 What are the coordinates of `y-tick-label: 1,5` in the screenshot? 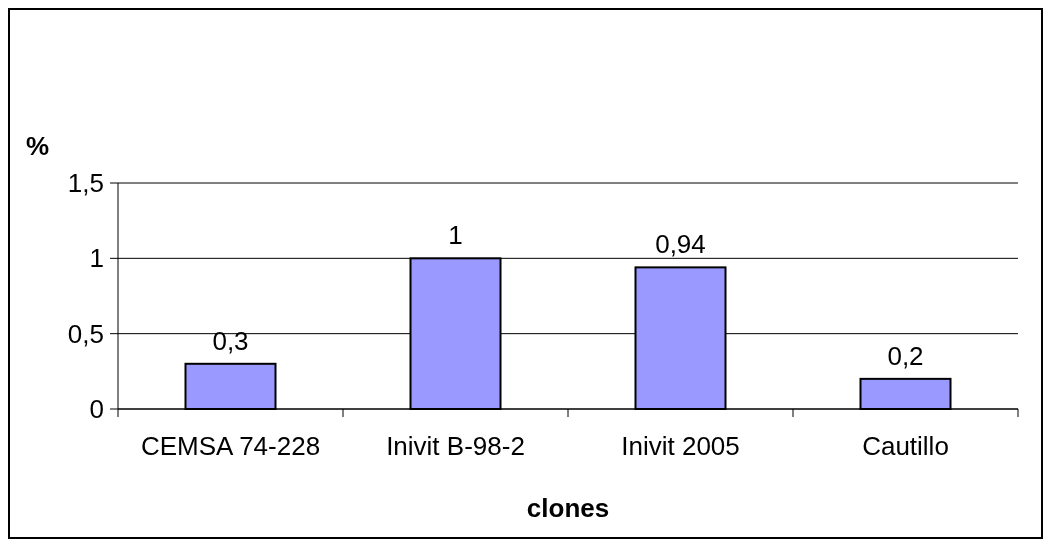 It's located at (85, 183).